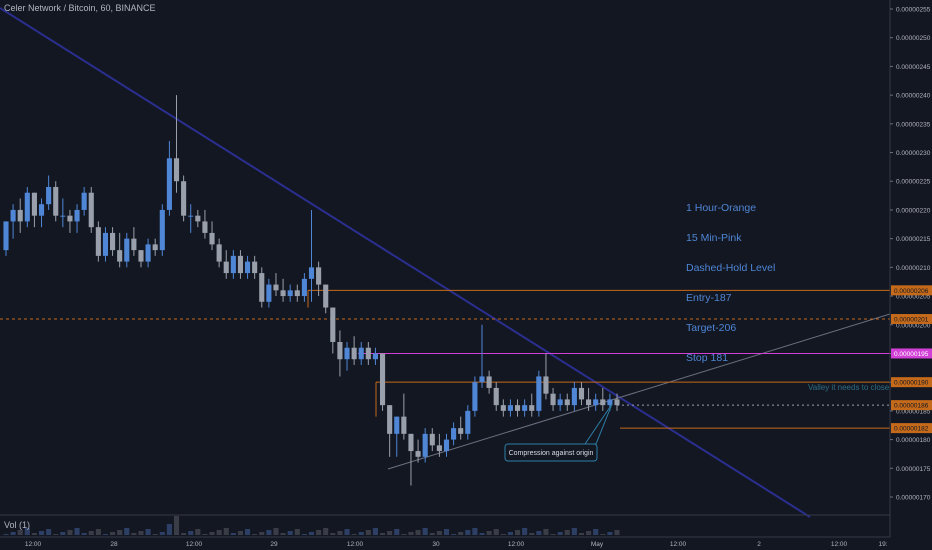 This screenshot has width=932, height=550. What do you see at coordinates (551, 452) in the screenshot?
I see `callout-box` at bounding box center [551, 452].